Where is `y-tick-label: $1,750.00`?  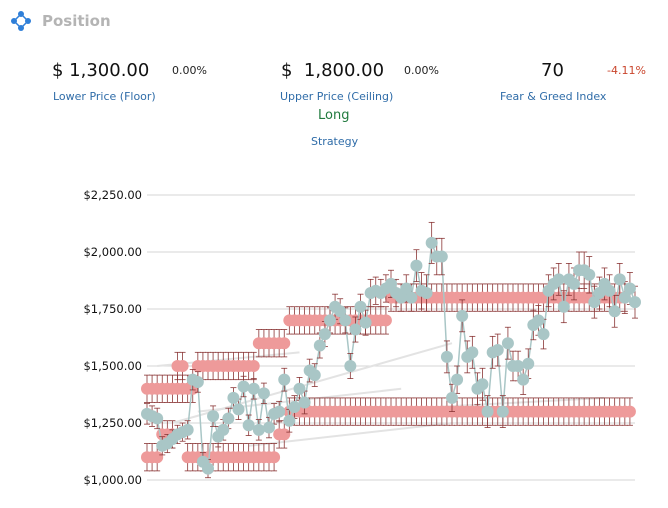
y-tick-label: $1,750.00 is located at coordinates (112, 309).